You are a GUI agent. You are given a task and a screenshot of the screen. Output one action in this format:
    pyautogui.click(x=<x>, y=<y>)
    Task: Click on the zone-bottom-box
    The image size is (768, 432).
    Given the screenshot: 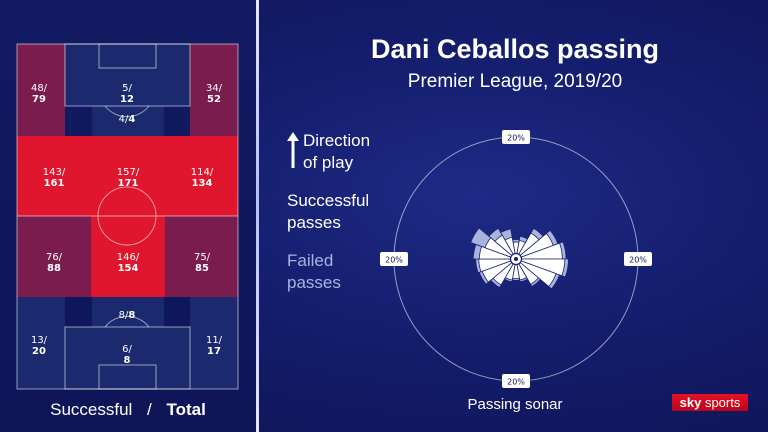 What is the action you would take?
    pyautogui.click(x=127, y=358)
    